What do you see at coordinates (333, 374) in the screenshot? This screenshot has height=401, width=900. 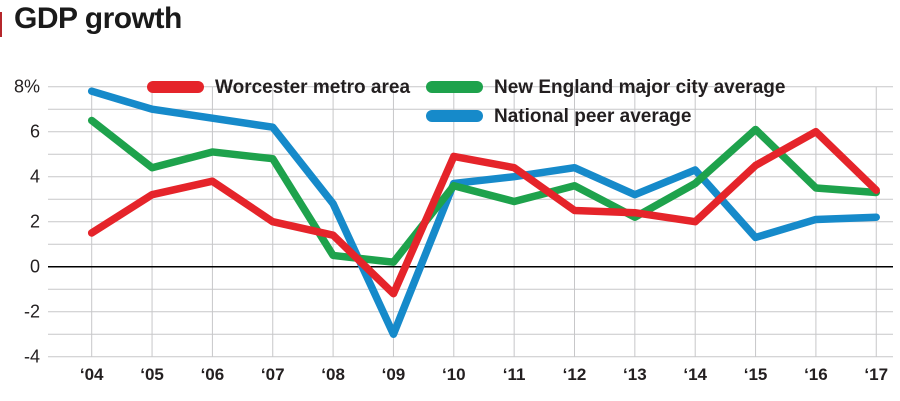 I see `x-axis-tick-label: ‘08` at bounding box center [333, 374].